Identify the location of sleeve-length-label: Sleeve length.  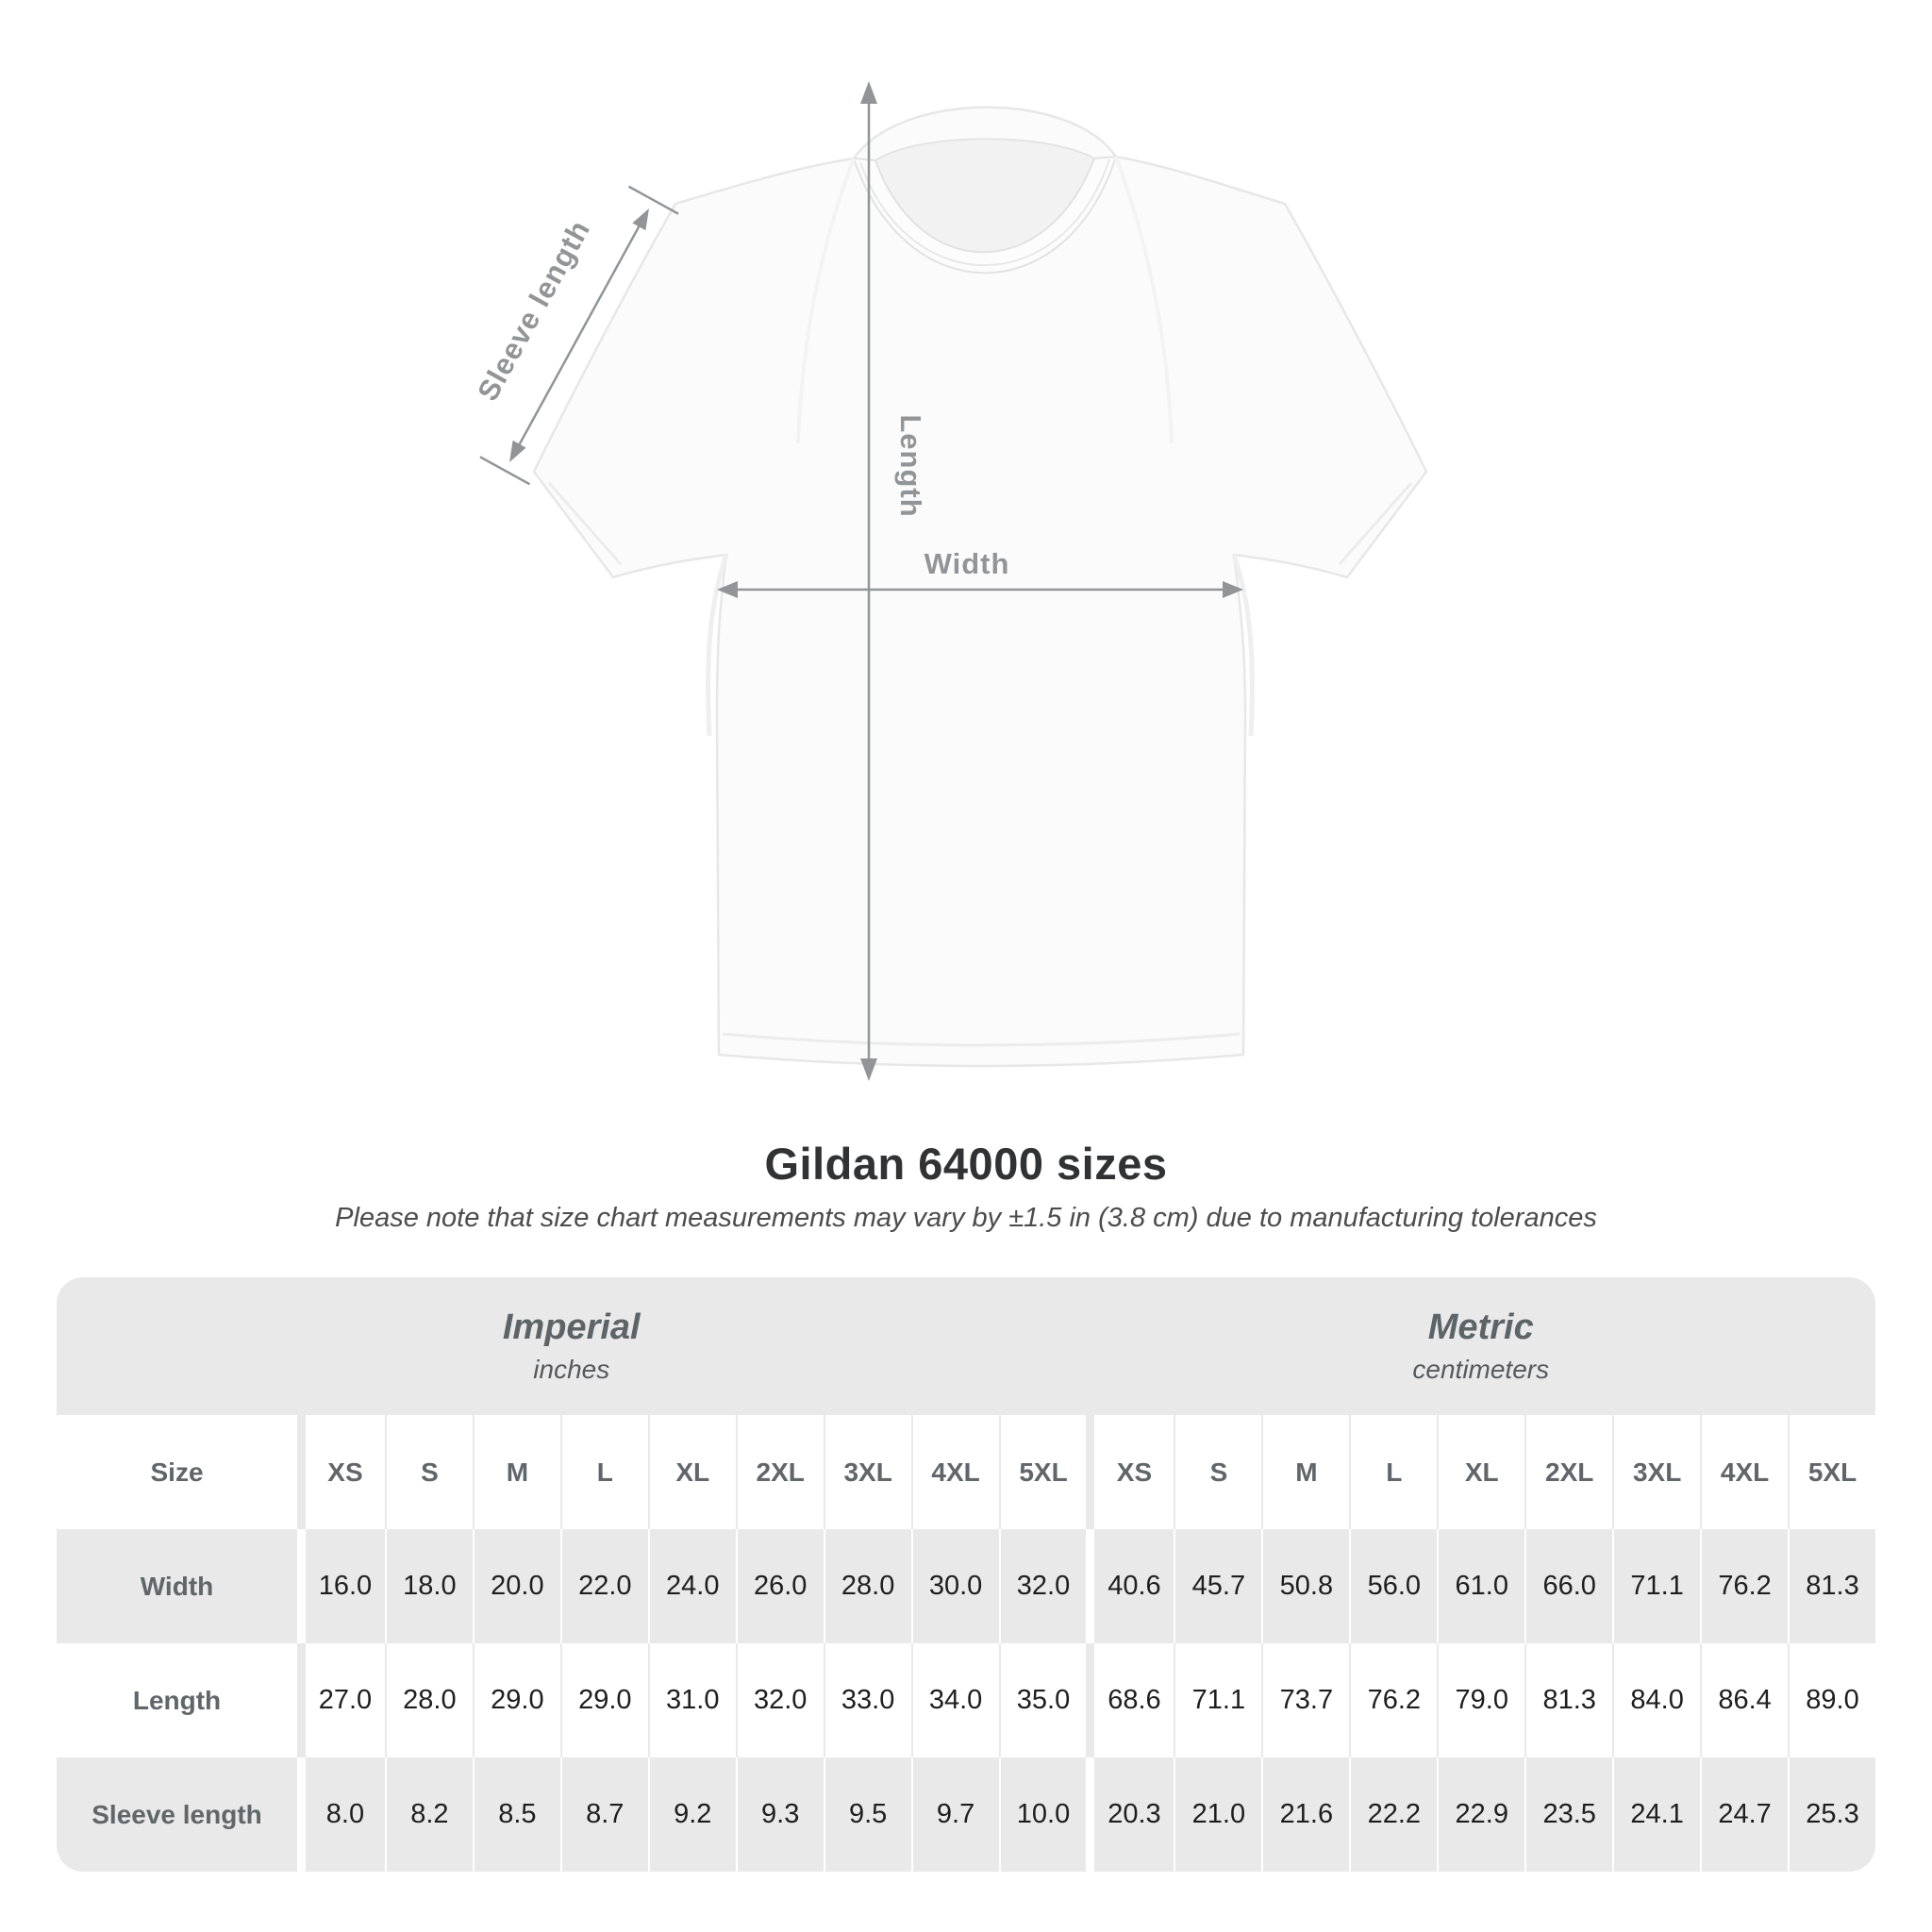
(534, 310).